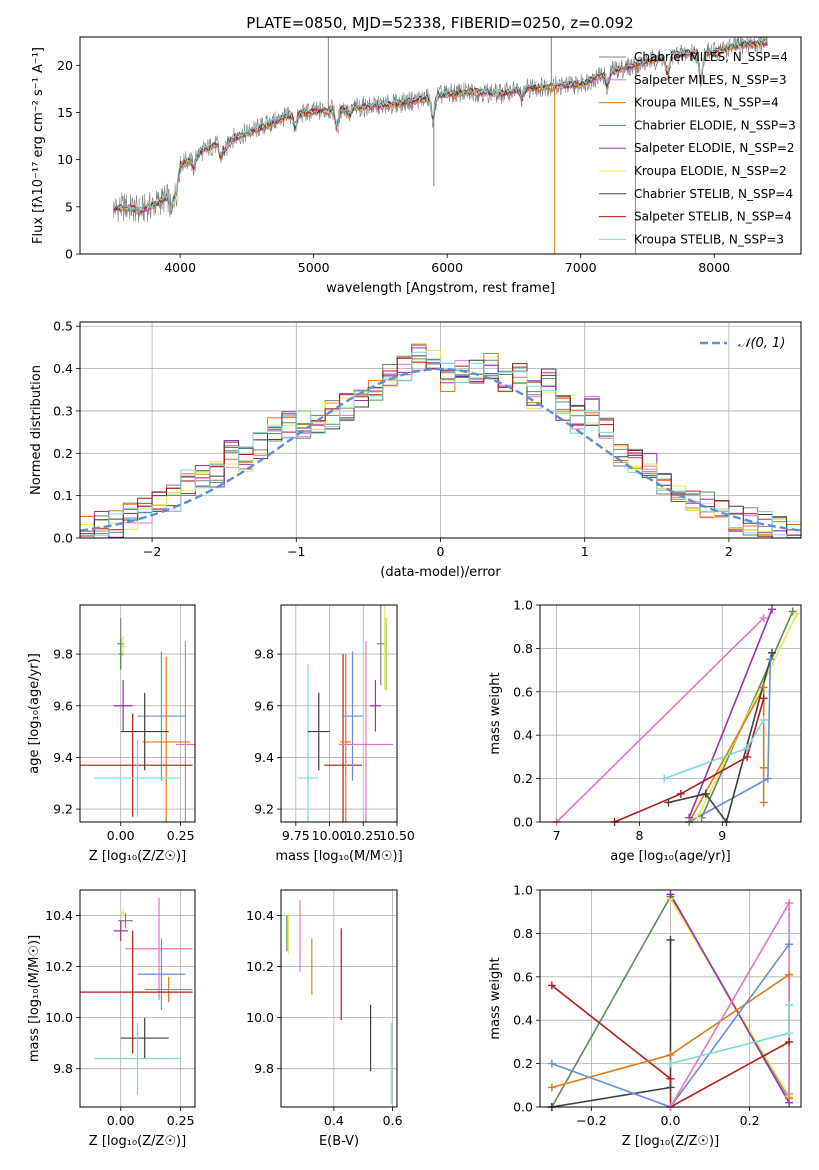 This screenshot has width=819, height=1170. Describe the element at coordinates (711, 57) in the screenshot. I see `legend-entry: Chabrier MILES, N_SSP=4` at that location.